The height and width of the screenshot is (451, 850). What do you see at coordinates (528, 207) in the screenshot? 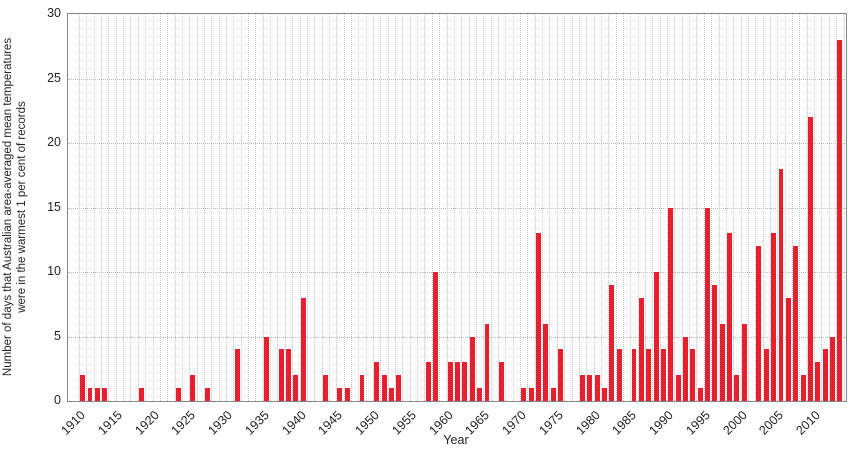
I see `v-gridline-1971` at bounding box center [528, 207].